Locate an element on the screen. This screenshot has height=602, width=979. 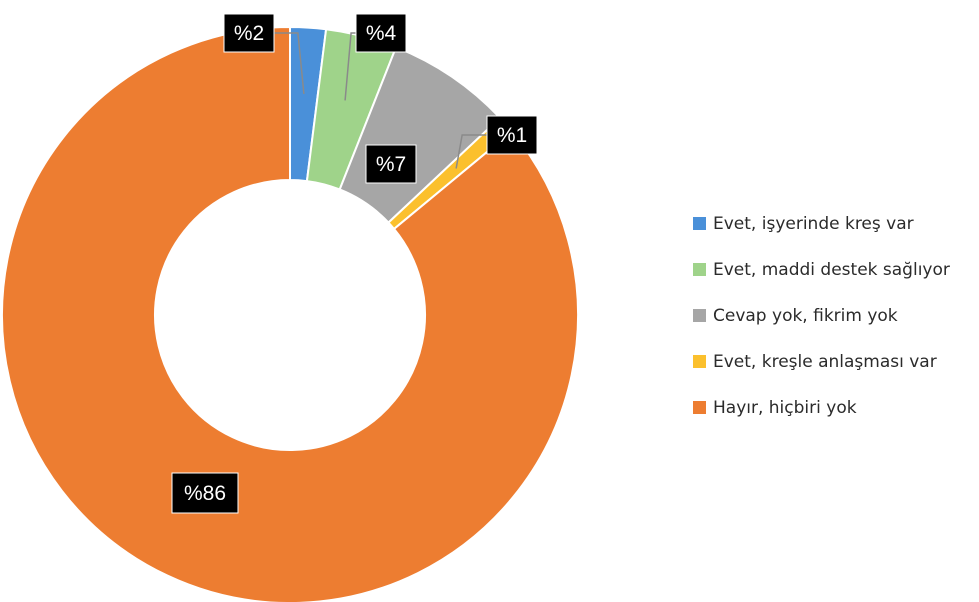
data-label-2: %4 is located at coordinates (381, 33).